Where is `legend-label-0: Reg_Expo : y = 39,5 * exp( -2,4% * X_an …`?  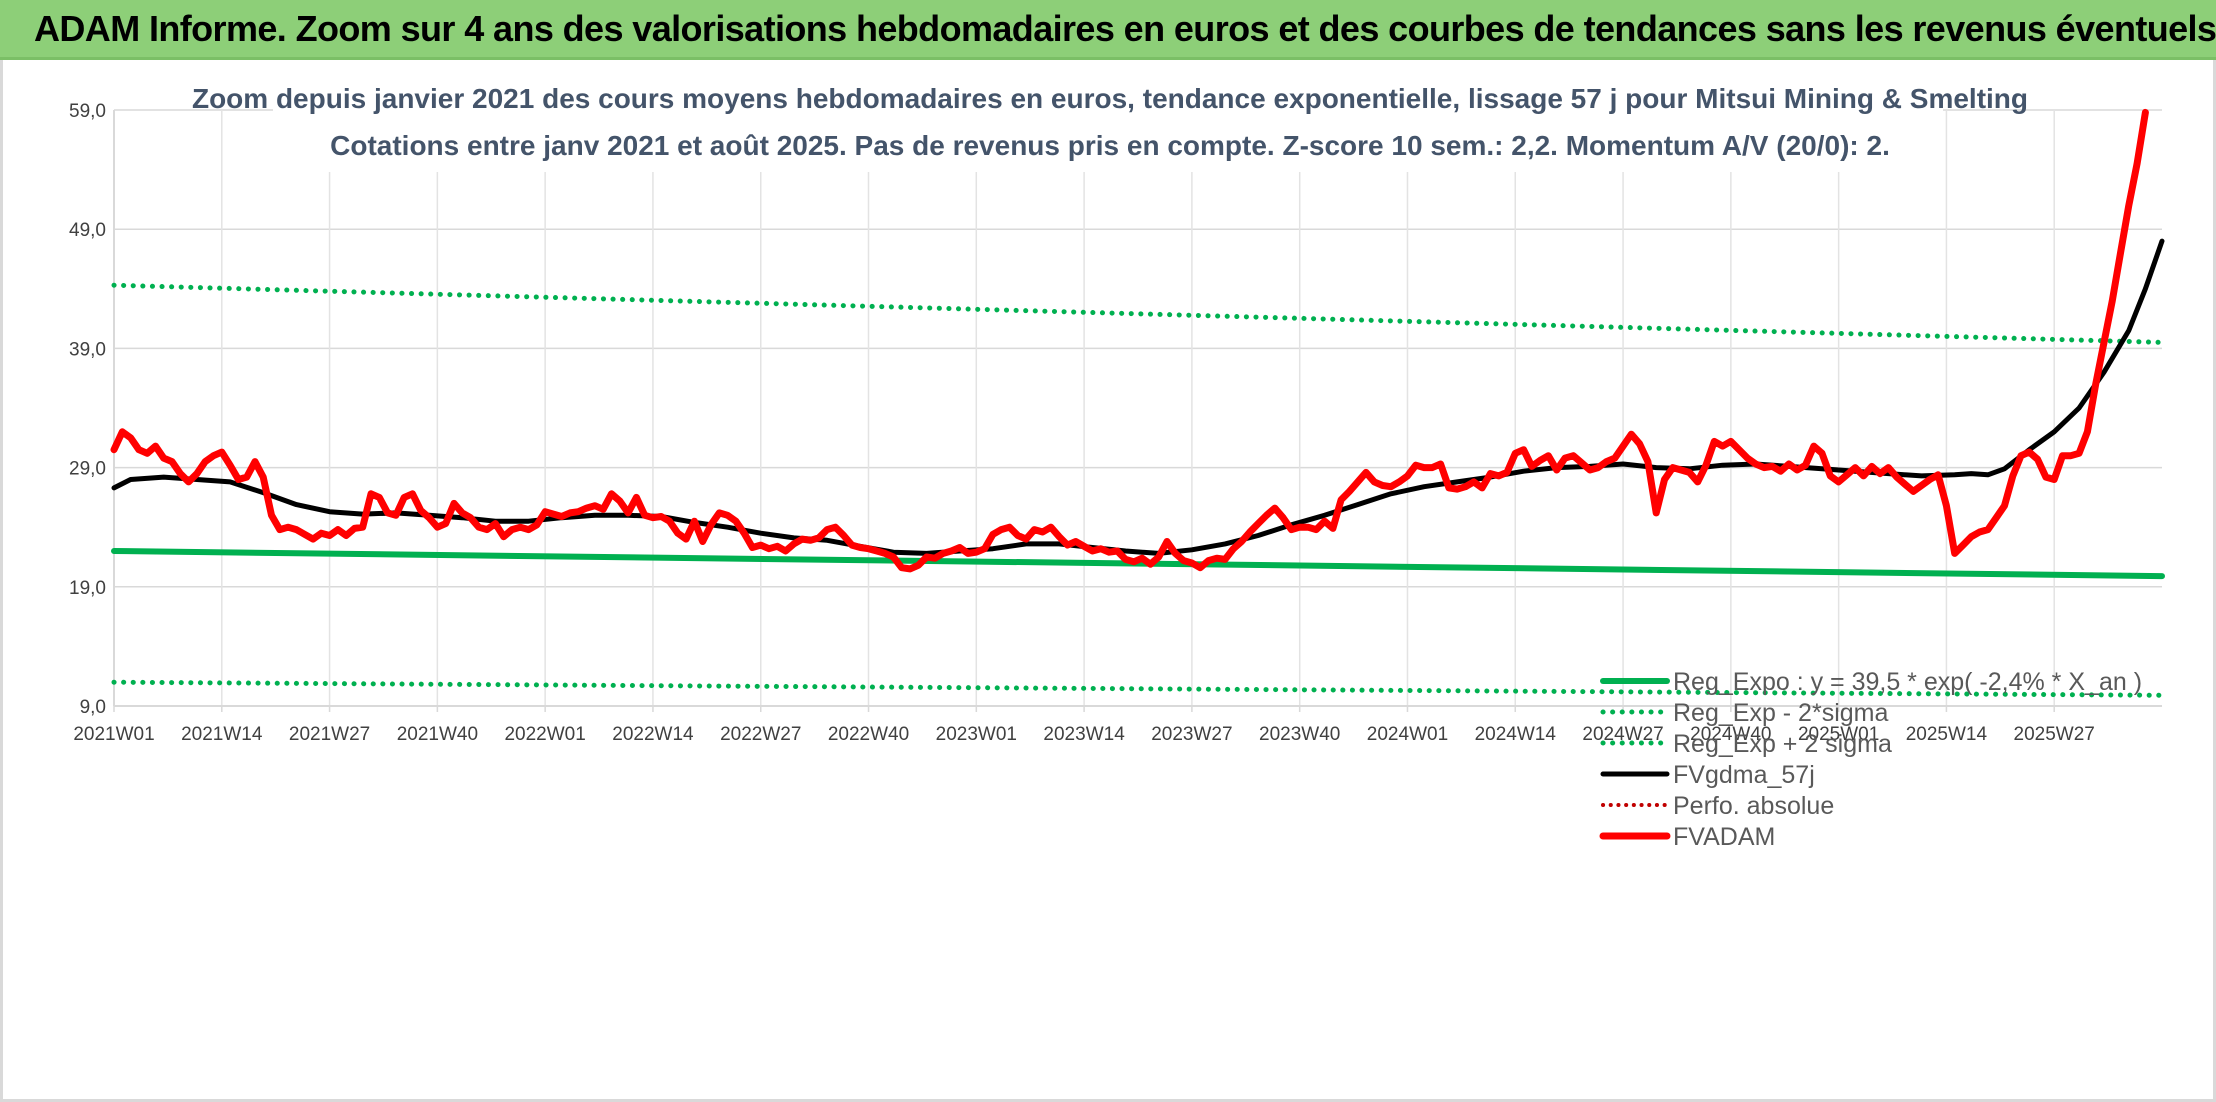
legend-label-0: Reg_Expo : y = 39,5 * exp( -2,4% * X_an … is located at coordinates (1907, 682).